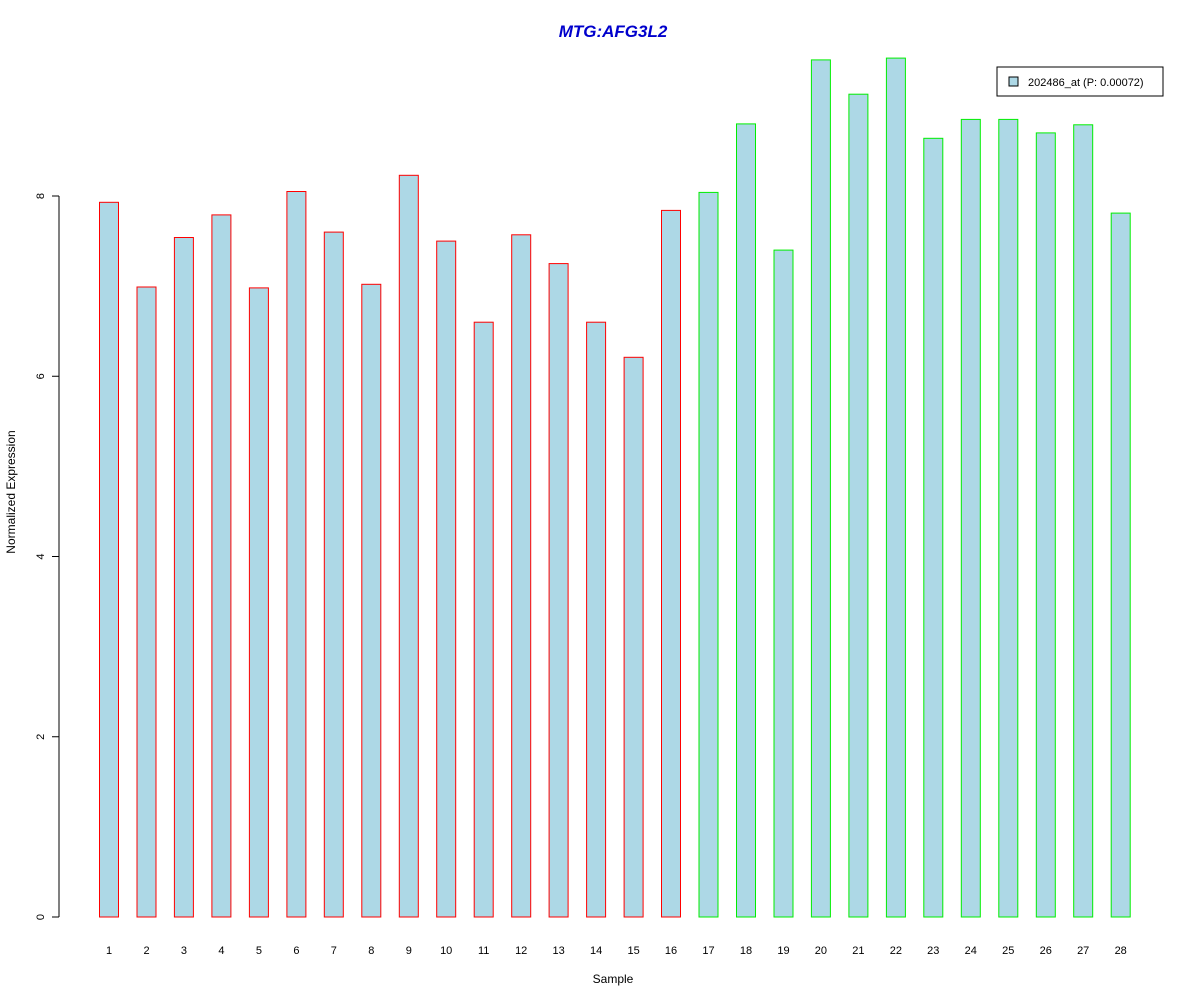 The height and width of the screenshot is (1000, 1200). I want to click on x-tick-label: 8, so click(371, 951).